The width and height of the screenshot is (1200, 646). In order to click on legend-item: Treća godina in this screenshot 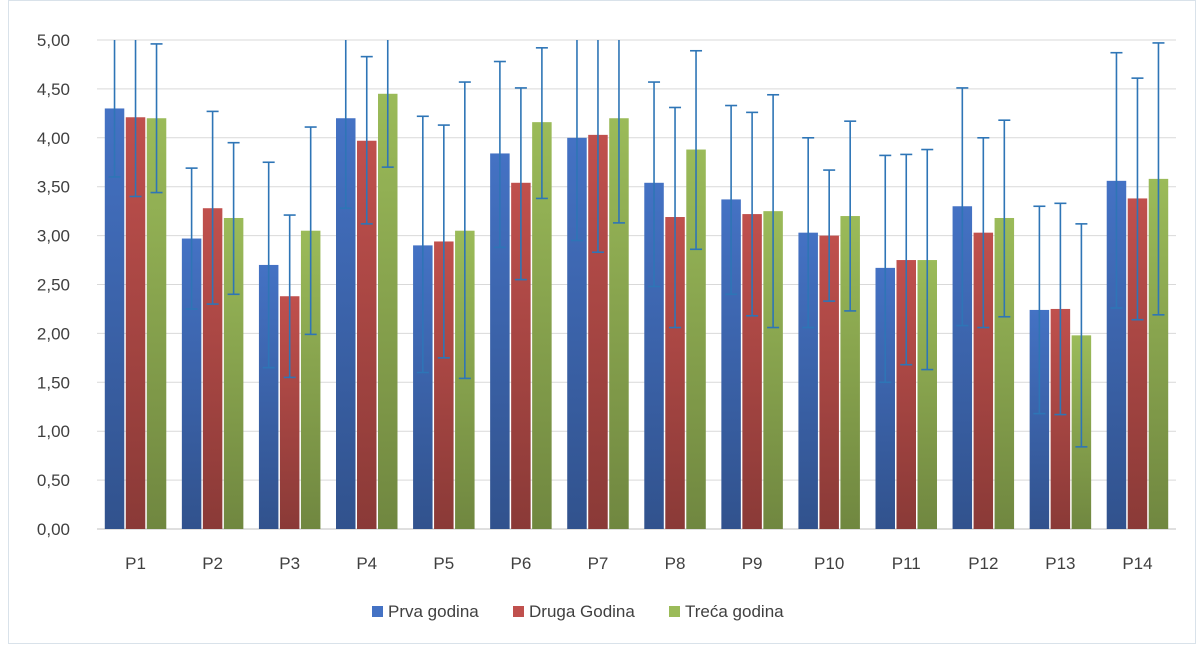, I will do `click(726, 611)`.